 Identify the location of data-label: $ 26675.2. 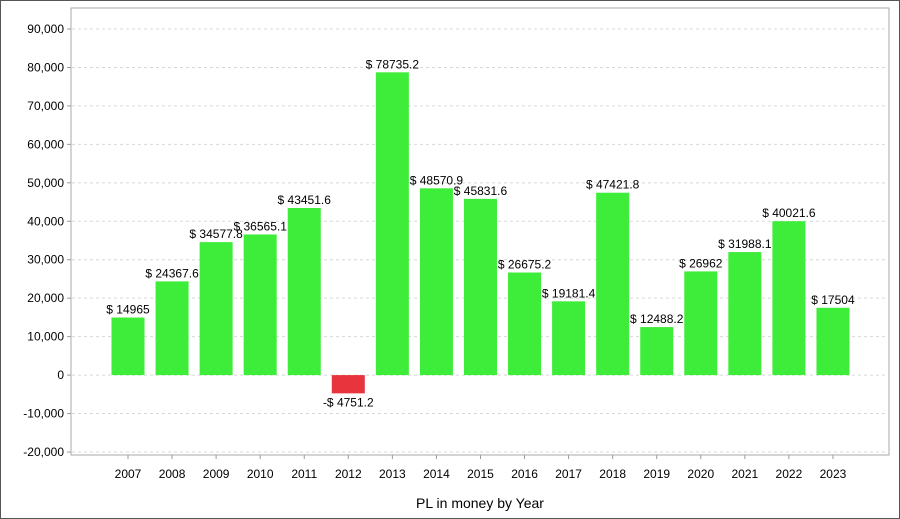
(525, 265).